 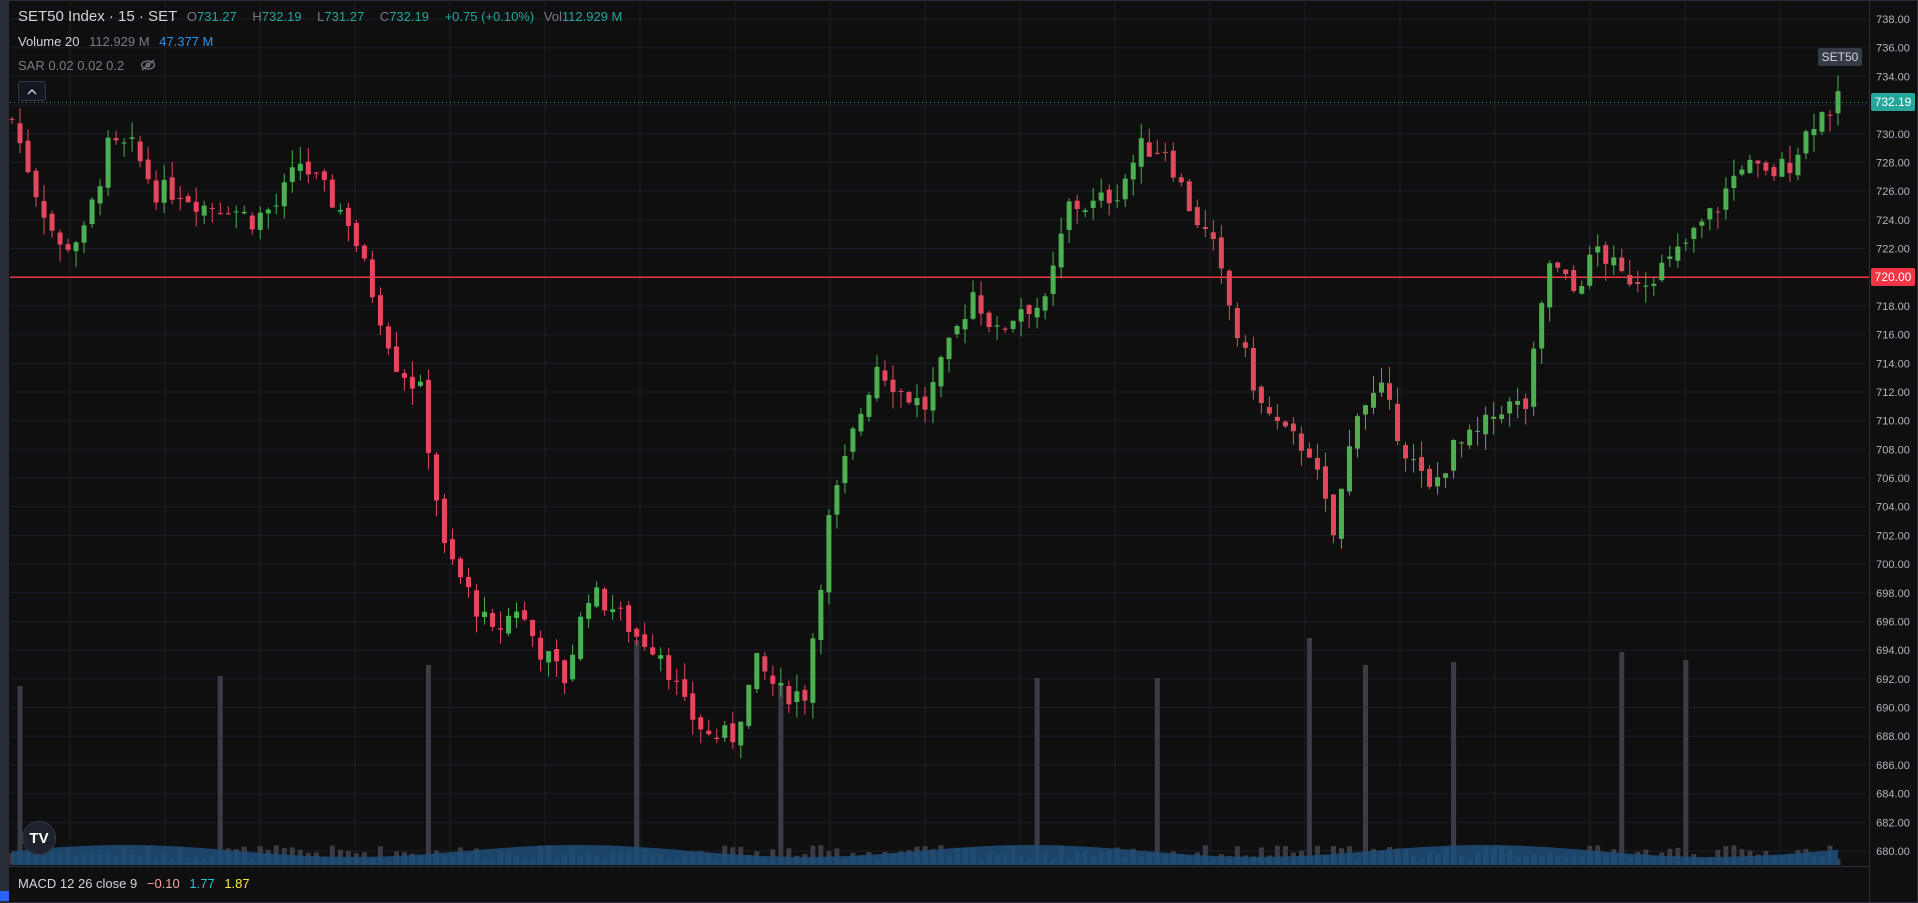 I want to click on price-axis-divider, so click(x=1869, y=451).